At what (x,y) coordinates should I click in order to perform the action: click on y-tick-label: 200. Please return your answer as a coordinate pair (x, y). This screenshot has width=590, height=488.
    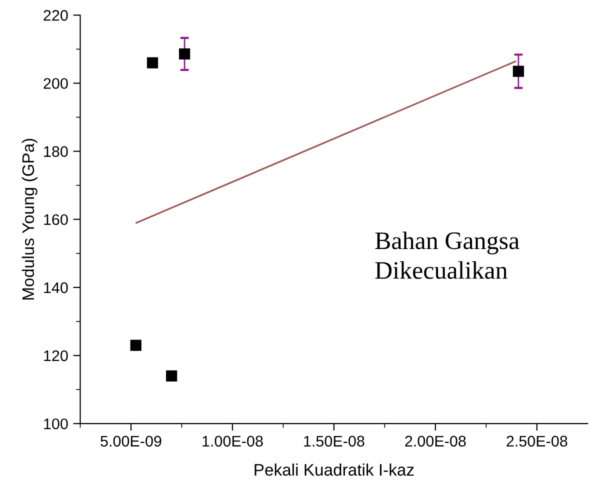
    Looking at the image, I should click on (56, 83).